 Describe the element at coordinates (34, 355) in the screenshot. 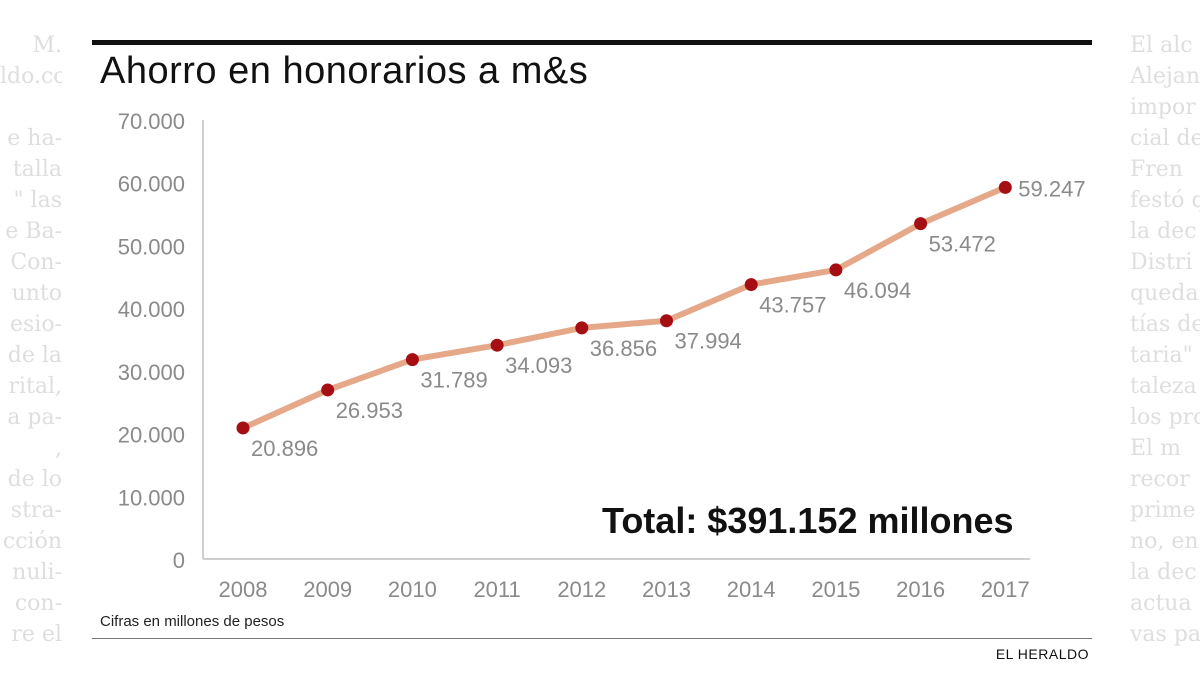

I see `background-text-line: de la` at that location.